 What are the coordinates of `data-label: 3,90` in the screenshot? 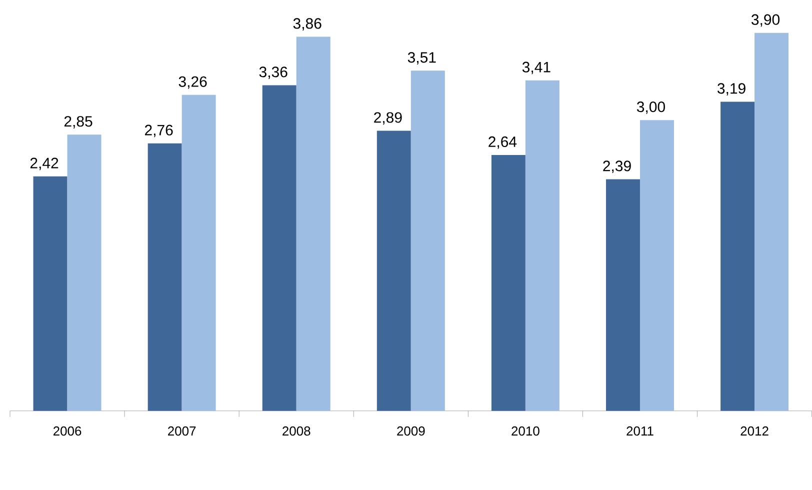 It's located at (766, 20).